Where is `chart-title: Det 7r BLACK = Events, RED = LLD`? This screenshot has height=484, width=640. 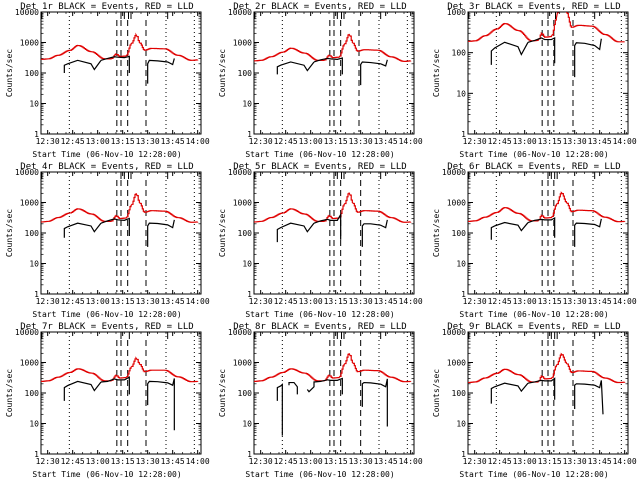
chart-title: Det 7r BLACK = Events, RED = LLD is located at coordinates (106, 327).